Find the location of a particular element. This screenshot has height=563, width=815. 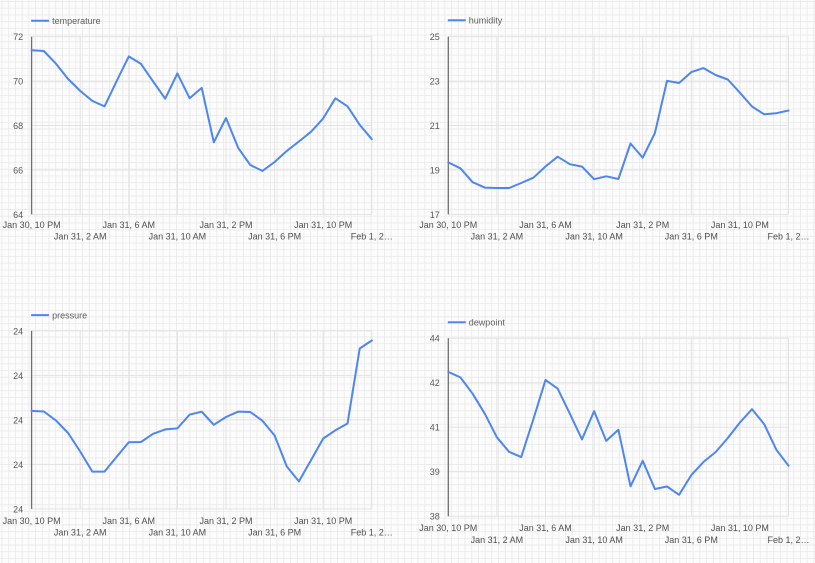

svg-text: 21 is located at coordinates (435, 126).